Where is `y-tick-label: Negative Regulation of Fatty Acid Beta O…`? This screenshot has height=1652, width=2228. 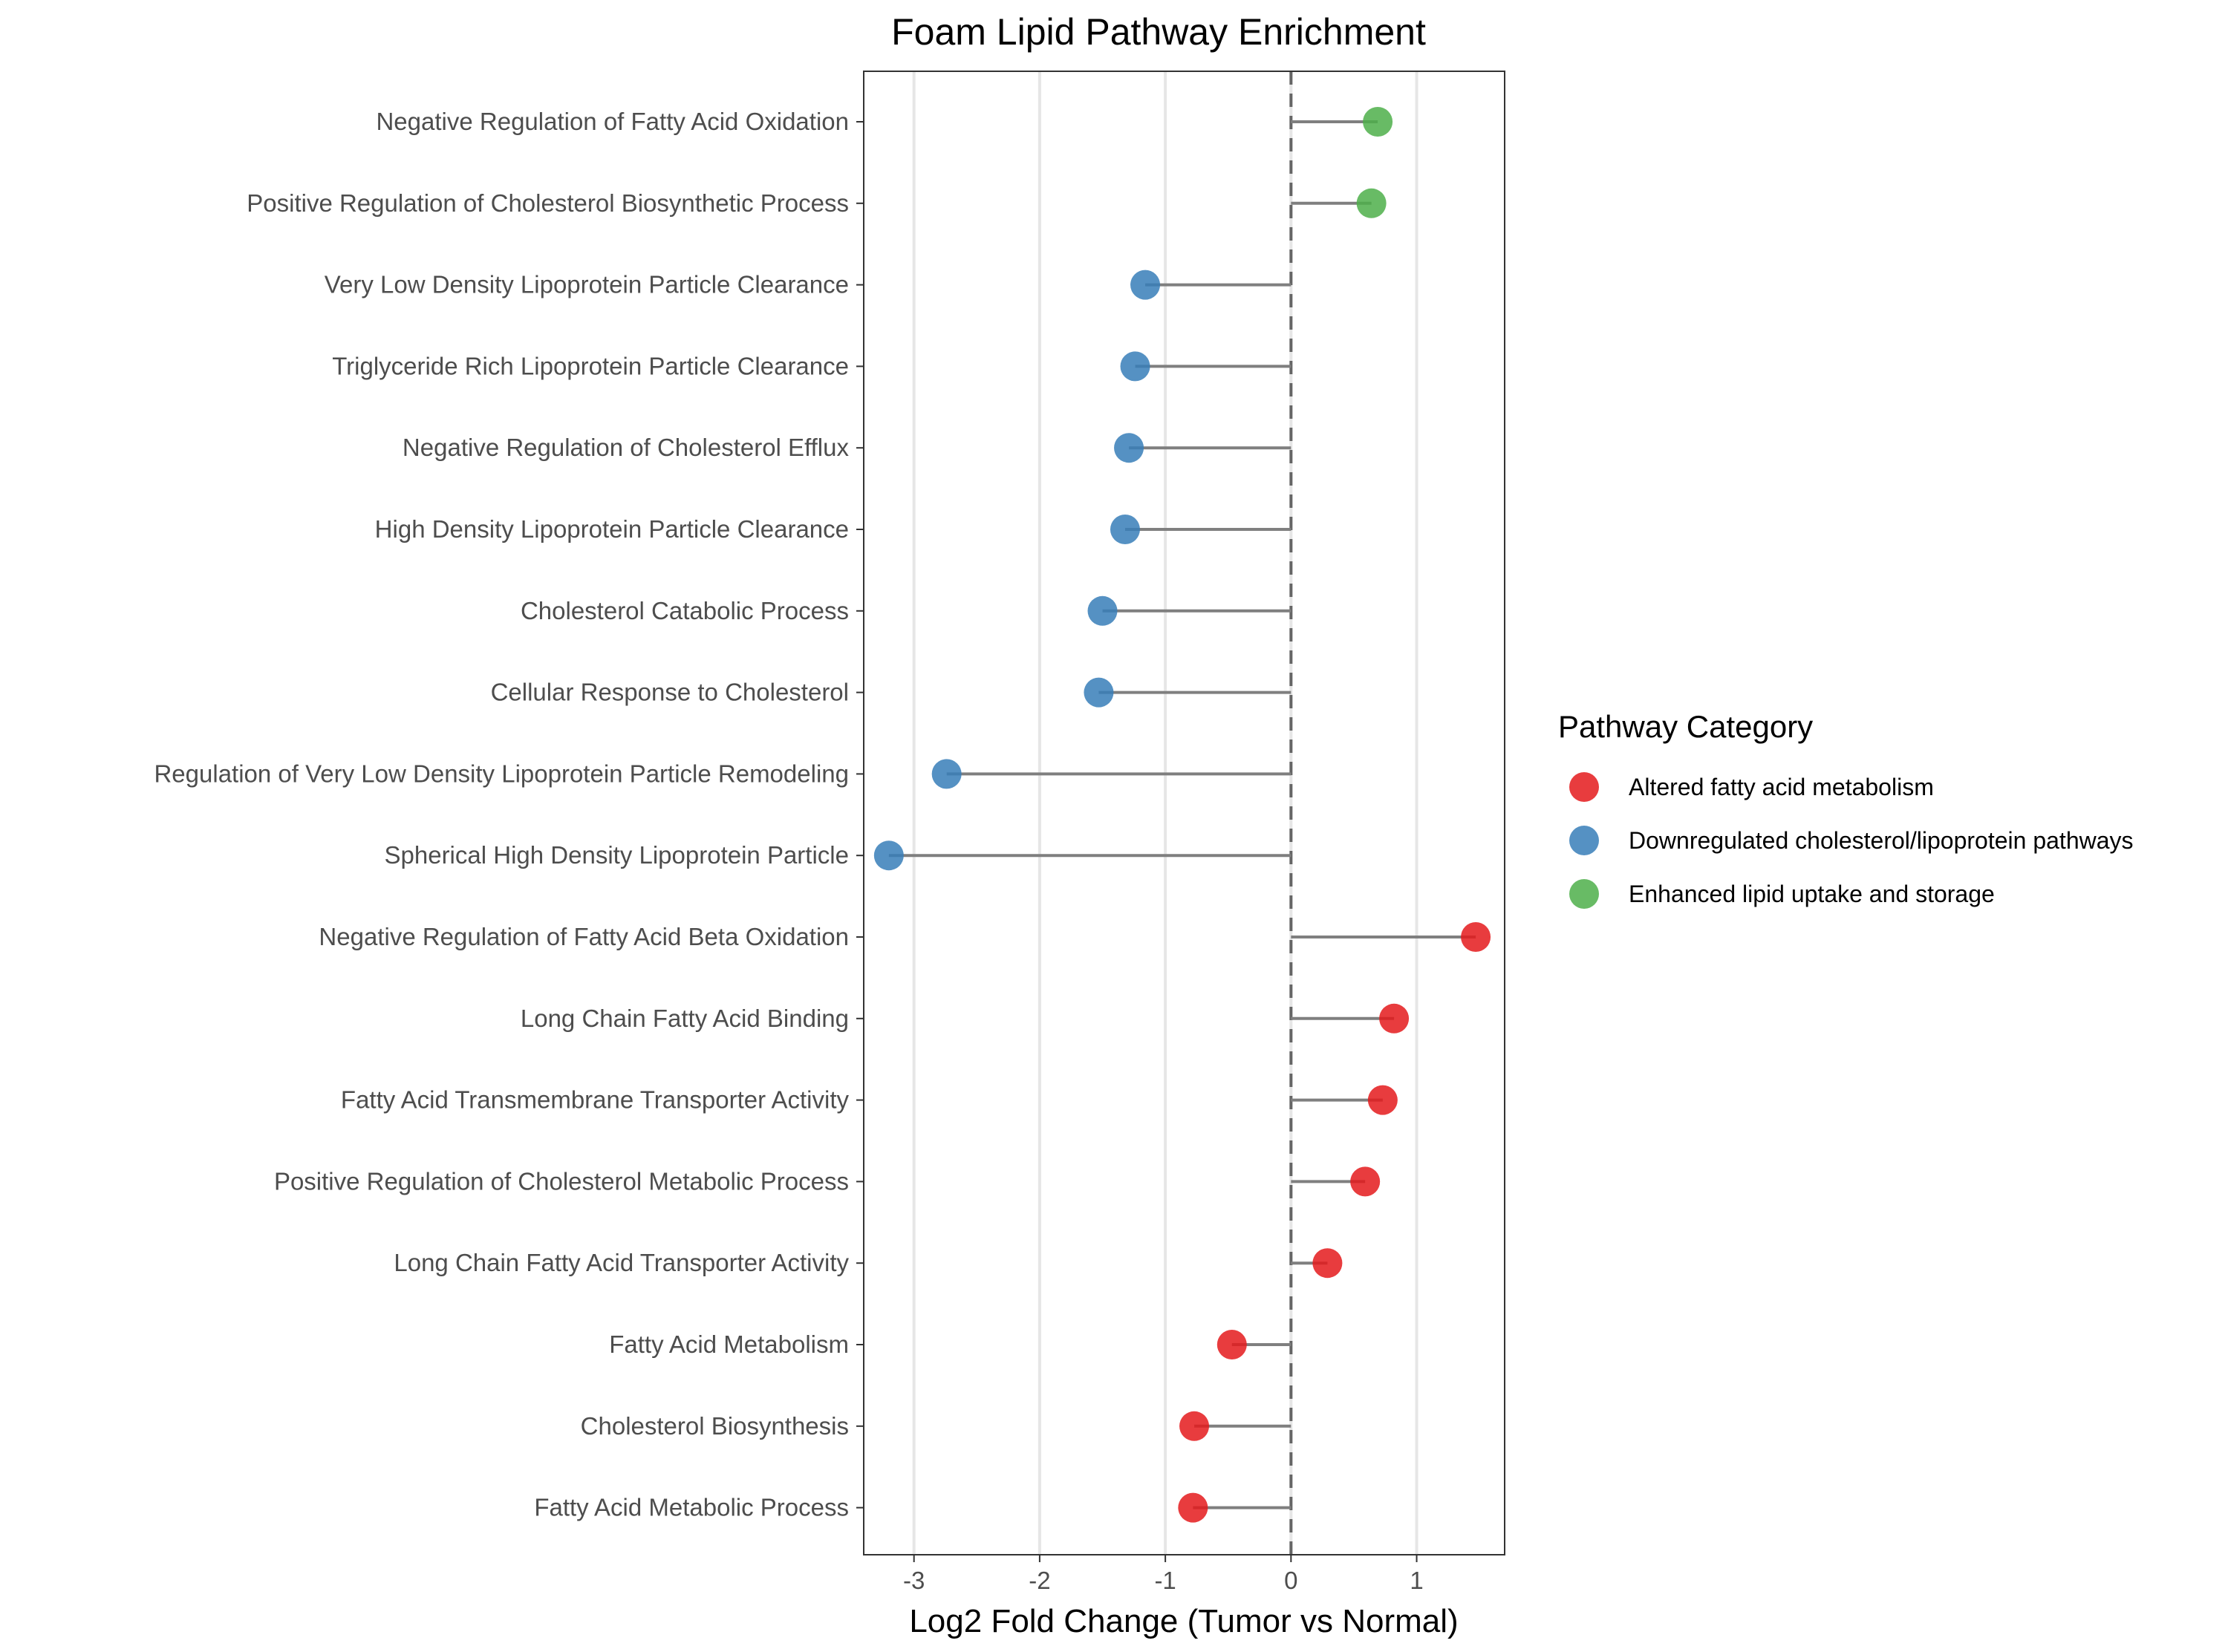 y-tick-label: Negative Regulation of Fatty Acid Beta O… is located at coordinates (584, 936).